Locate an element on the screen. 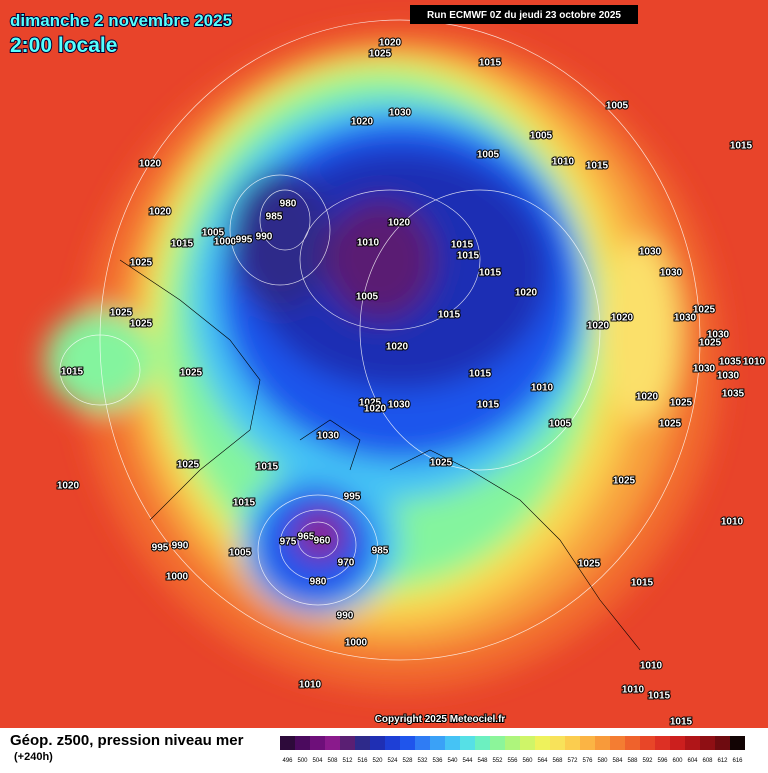  isobar-label: 965 is located at coordinates (306, 537).